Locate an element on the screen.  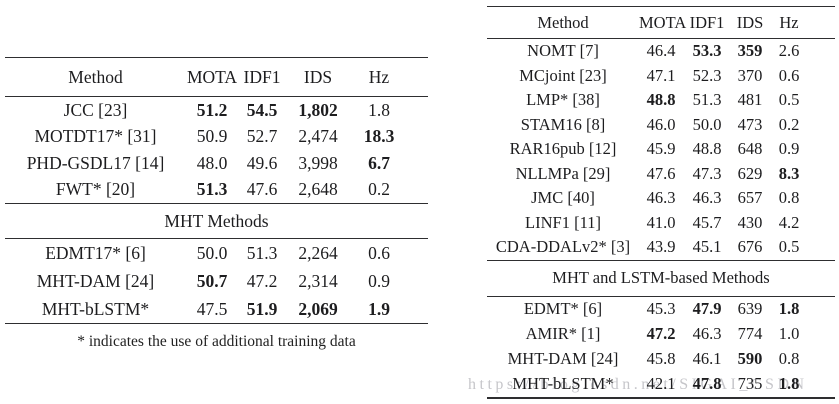
mota-cell: 47.1 is located at coordinates (661, 75).